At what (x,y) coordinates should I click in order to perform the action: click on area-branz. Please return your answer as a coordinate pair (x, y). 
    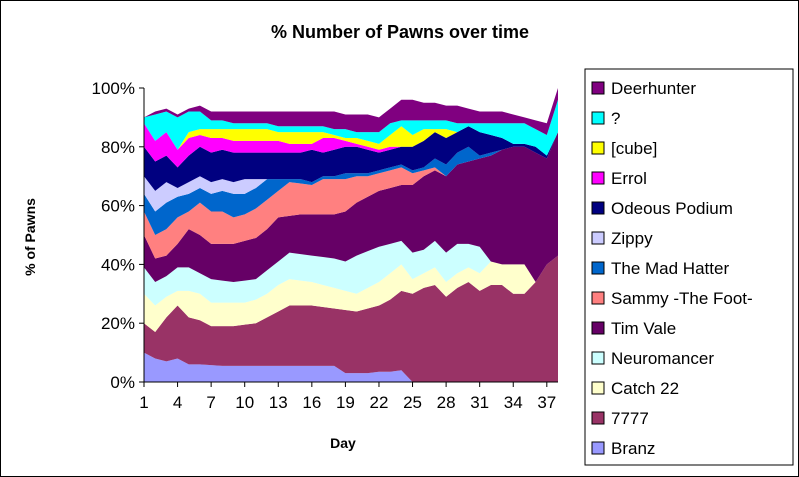
    Looking at the image, I should click on (351, 367).